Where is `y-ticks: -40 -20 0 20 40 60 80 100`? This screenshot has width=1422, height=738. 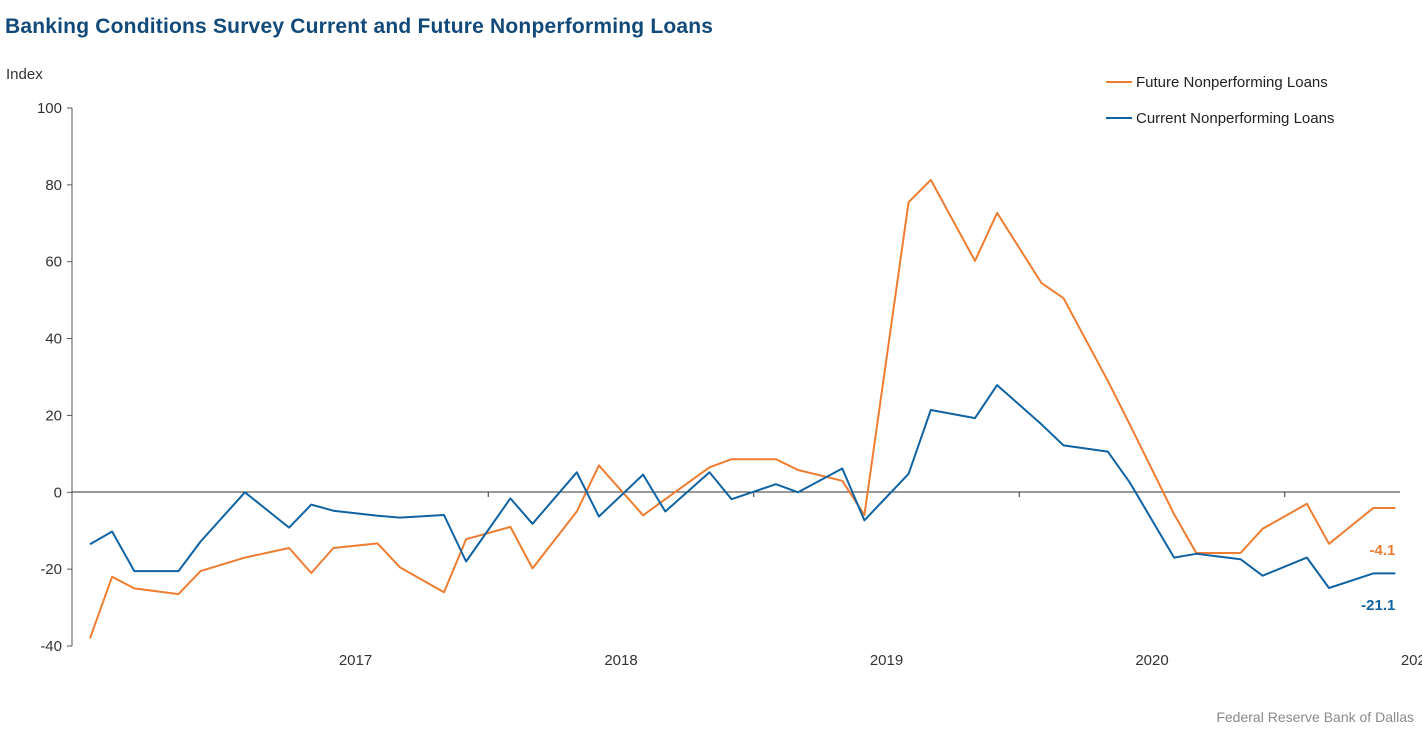
y-ticks: -40 -20 0 20 40 60 80 100 is located at coordinates (54, 377).